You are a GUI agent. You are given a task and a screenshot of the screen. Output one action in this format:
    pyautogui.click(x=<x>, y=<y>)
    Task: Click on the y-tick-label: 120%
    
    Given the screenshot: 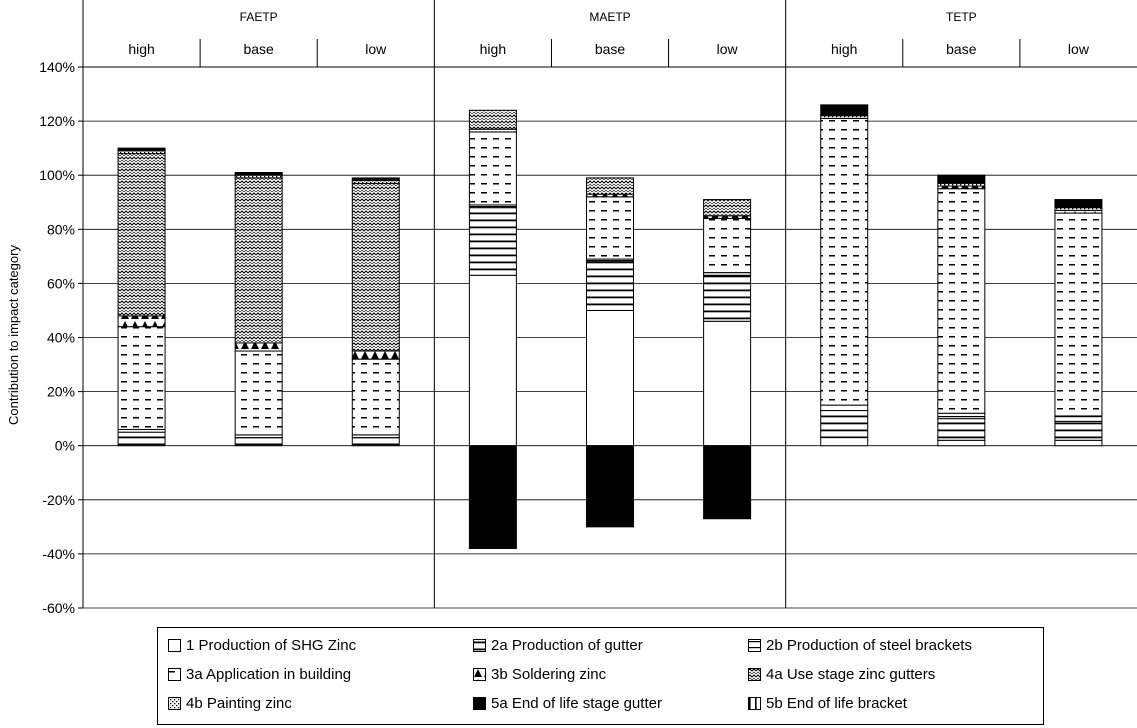 What is the action you would take?
    pyautogui.click(x=57, y=121)
    